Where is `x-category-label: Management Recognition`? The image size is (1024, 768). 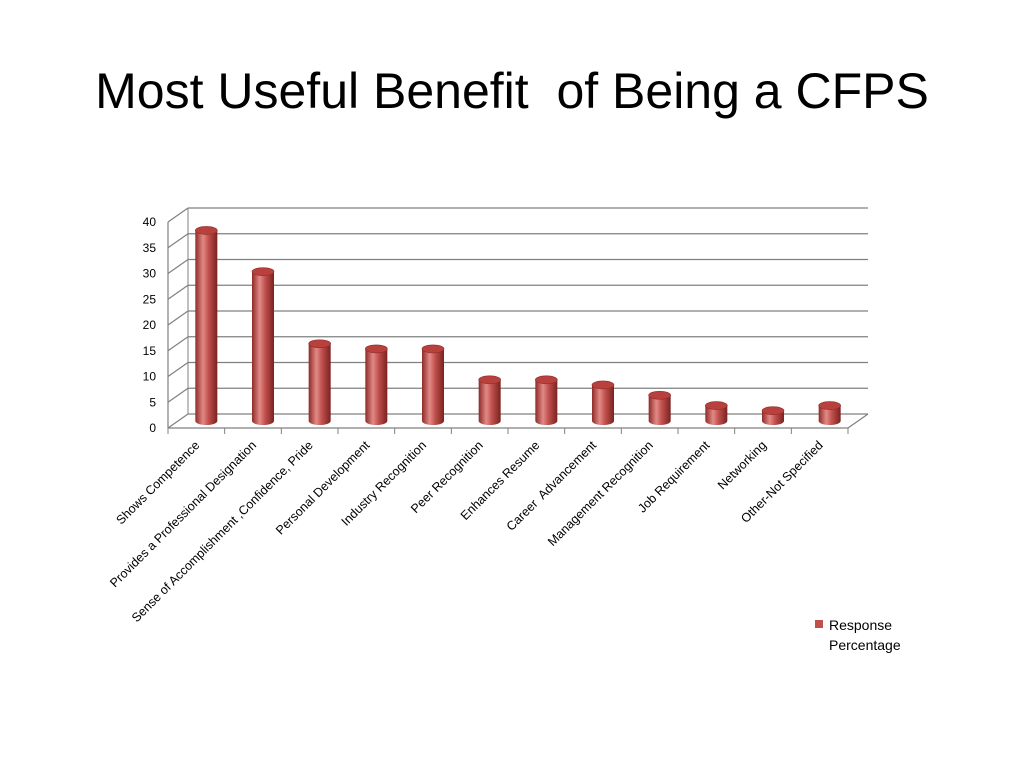 x-category-label: Management Recognition is located at coordinates (600, 493).